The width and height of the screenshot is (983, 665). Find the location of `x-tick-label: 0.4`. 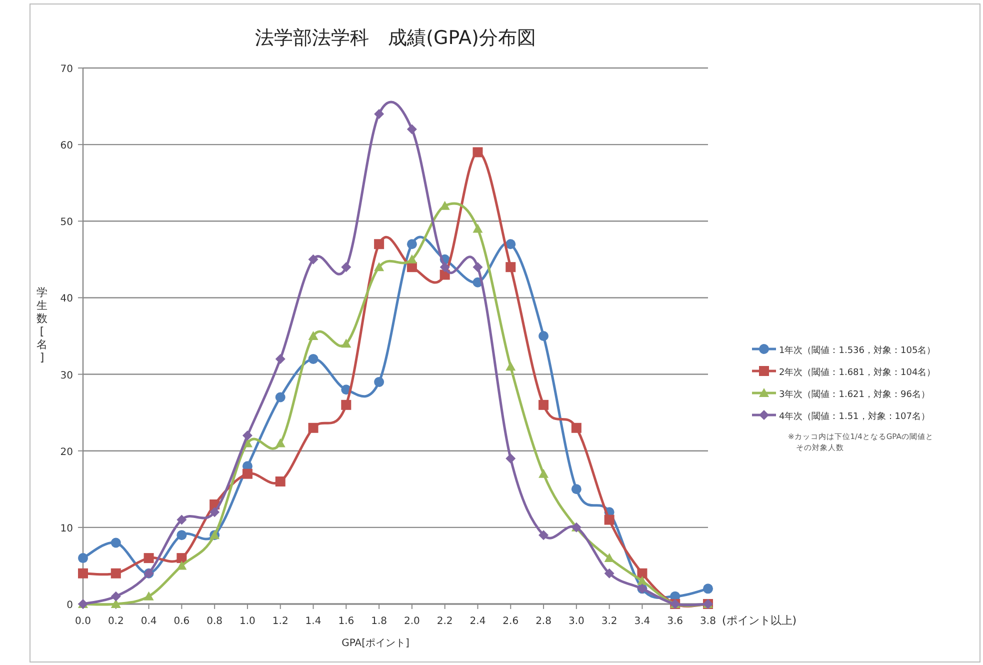

x-tick-label: 0.4 is located at coordinates (148, 621).